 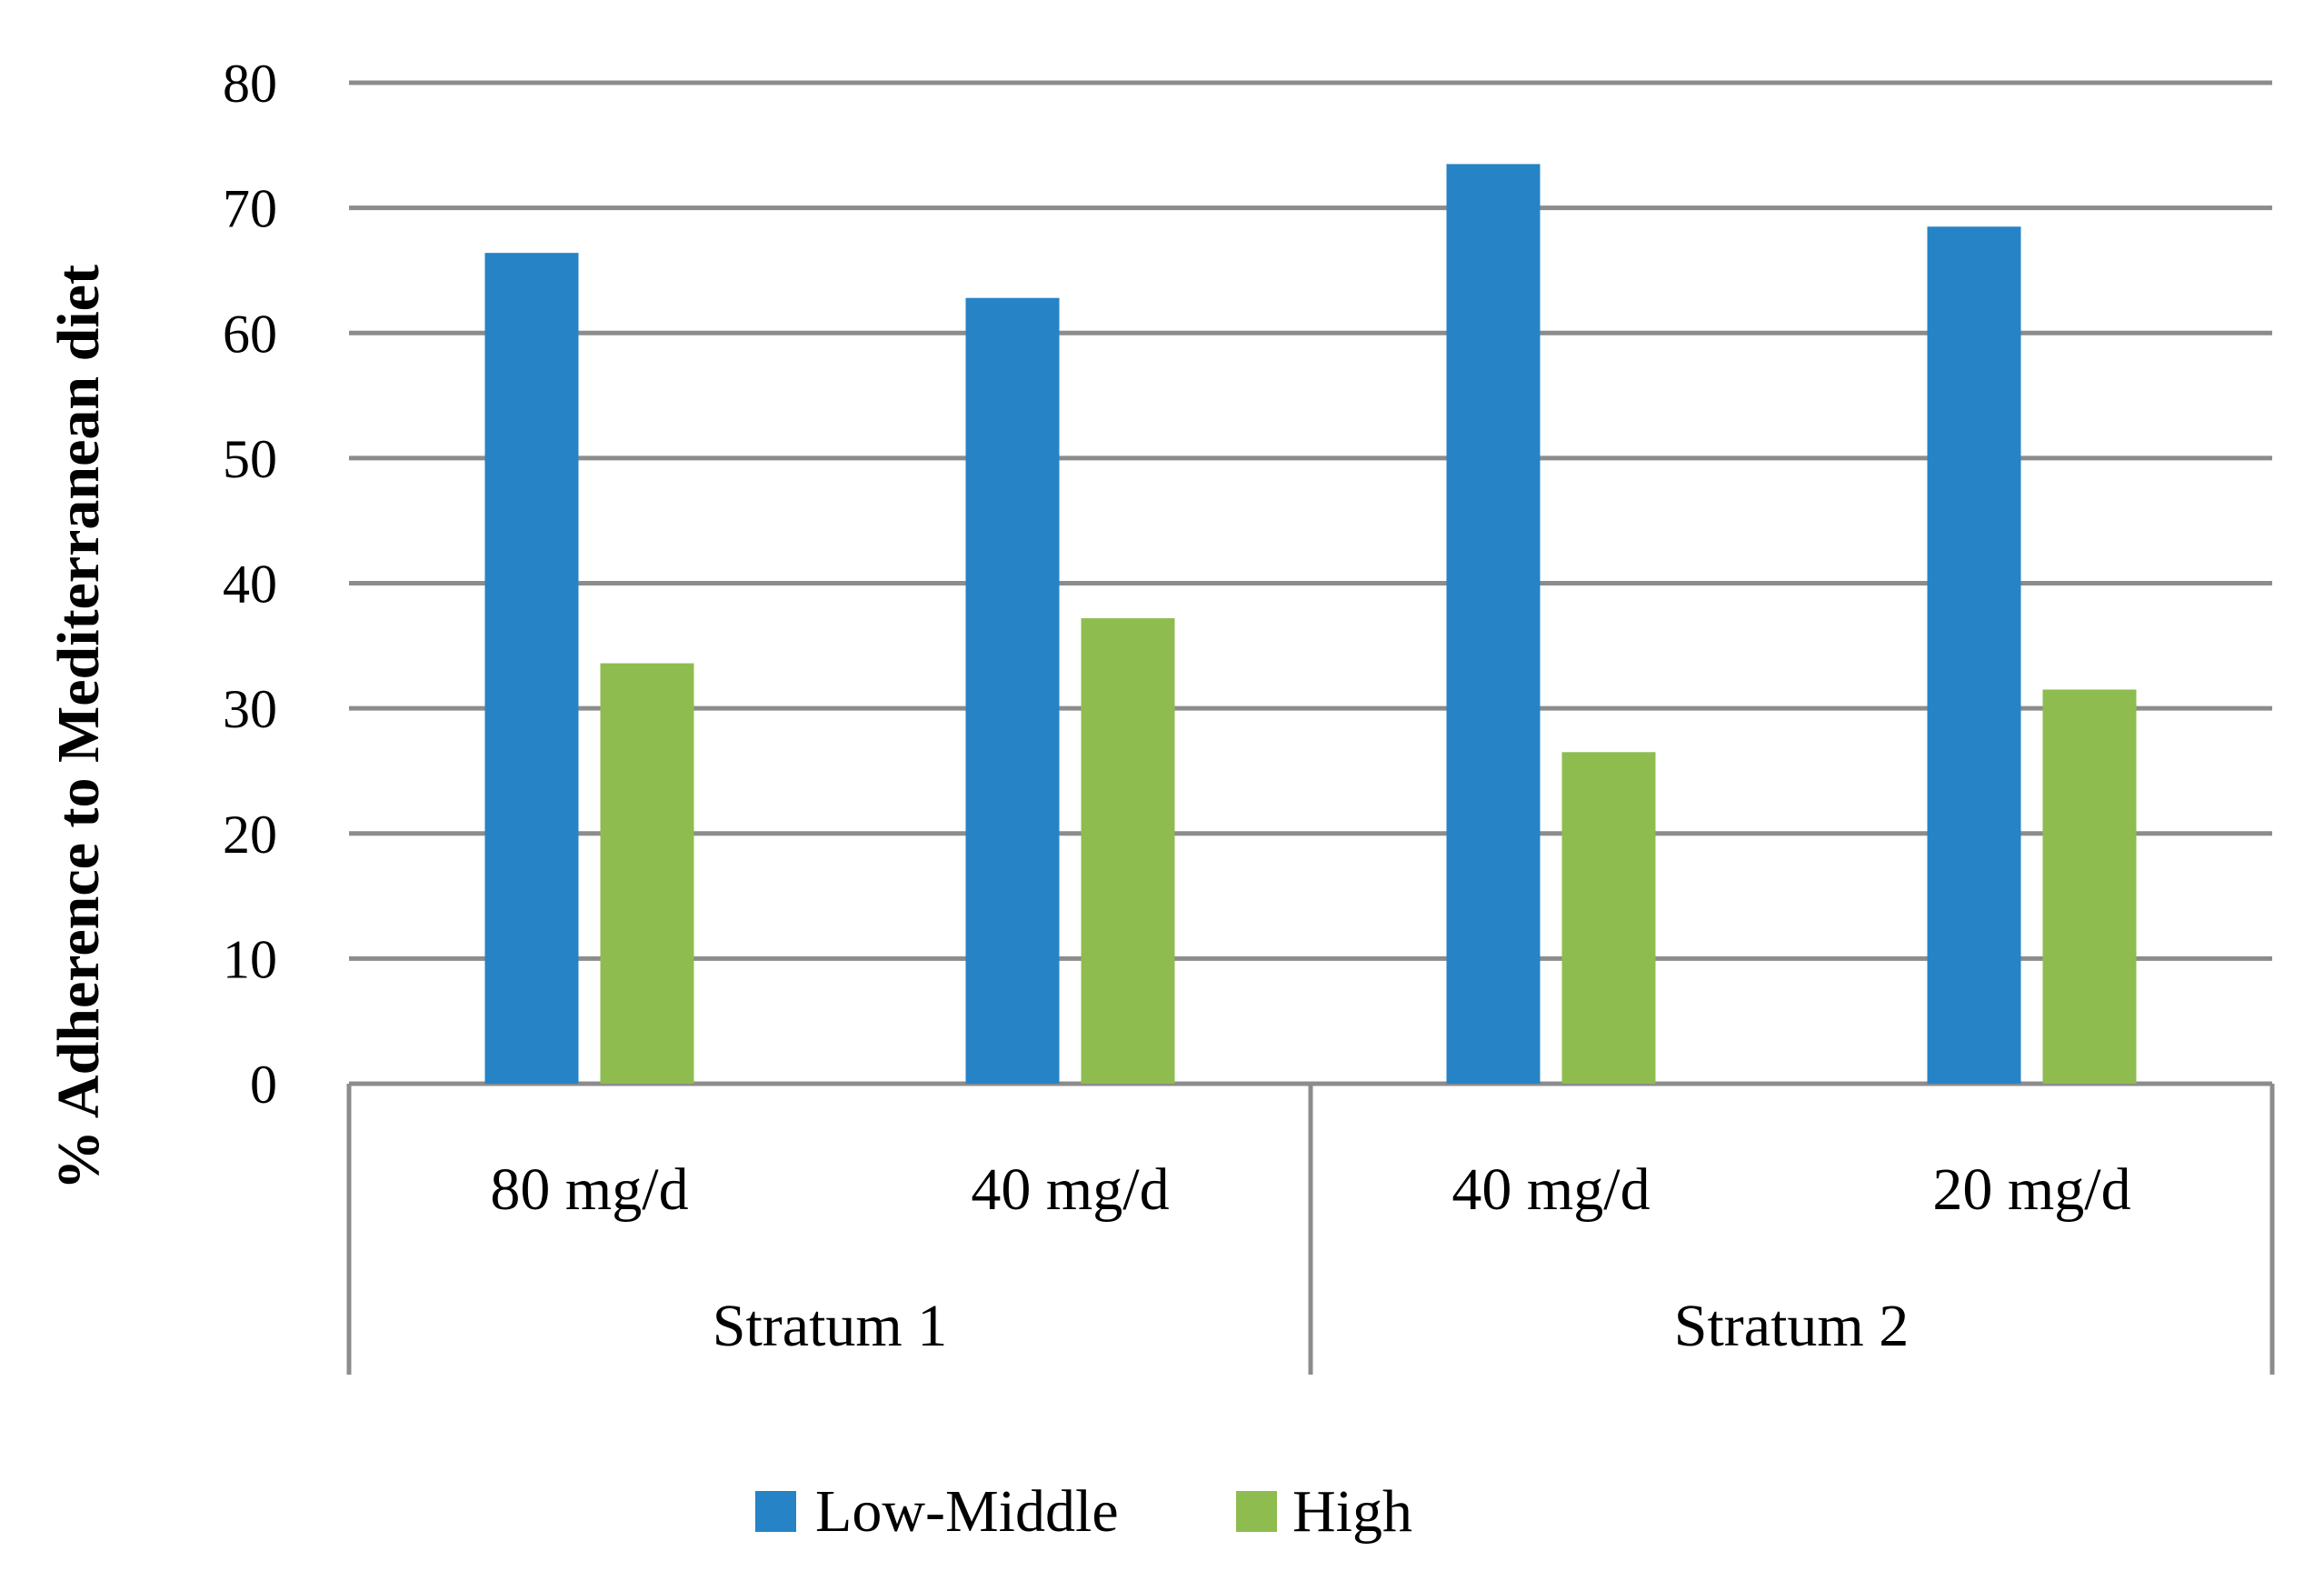 What do you see at coordinates (263, 1085) in the screenshot?
I see `y-tick-label: 0` at bounding box center [263, 1085].